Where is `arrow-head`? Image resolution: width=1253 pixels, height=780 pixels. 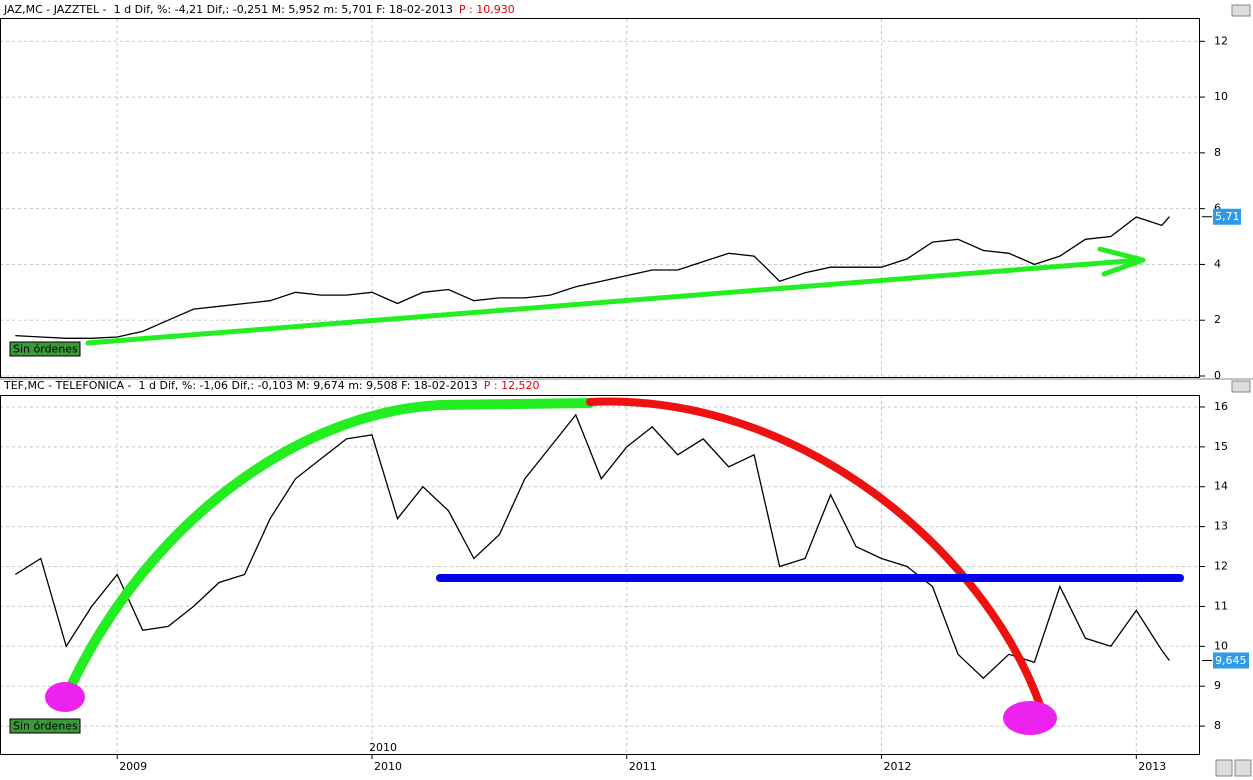
arrow-head is located at coordinates (1121, 261).